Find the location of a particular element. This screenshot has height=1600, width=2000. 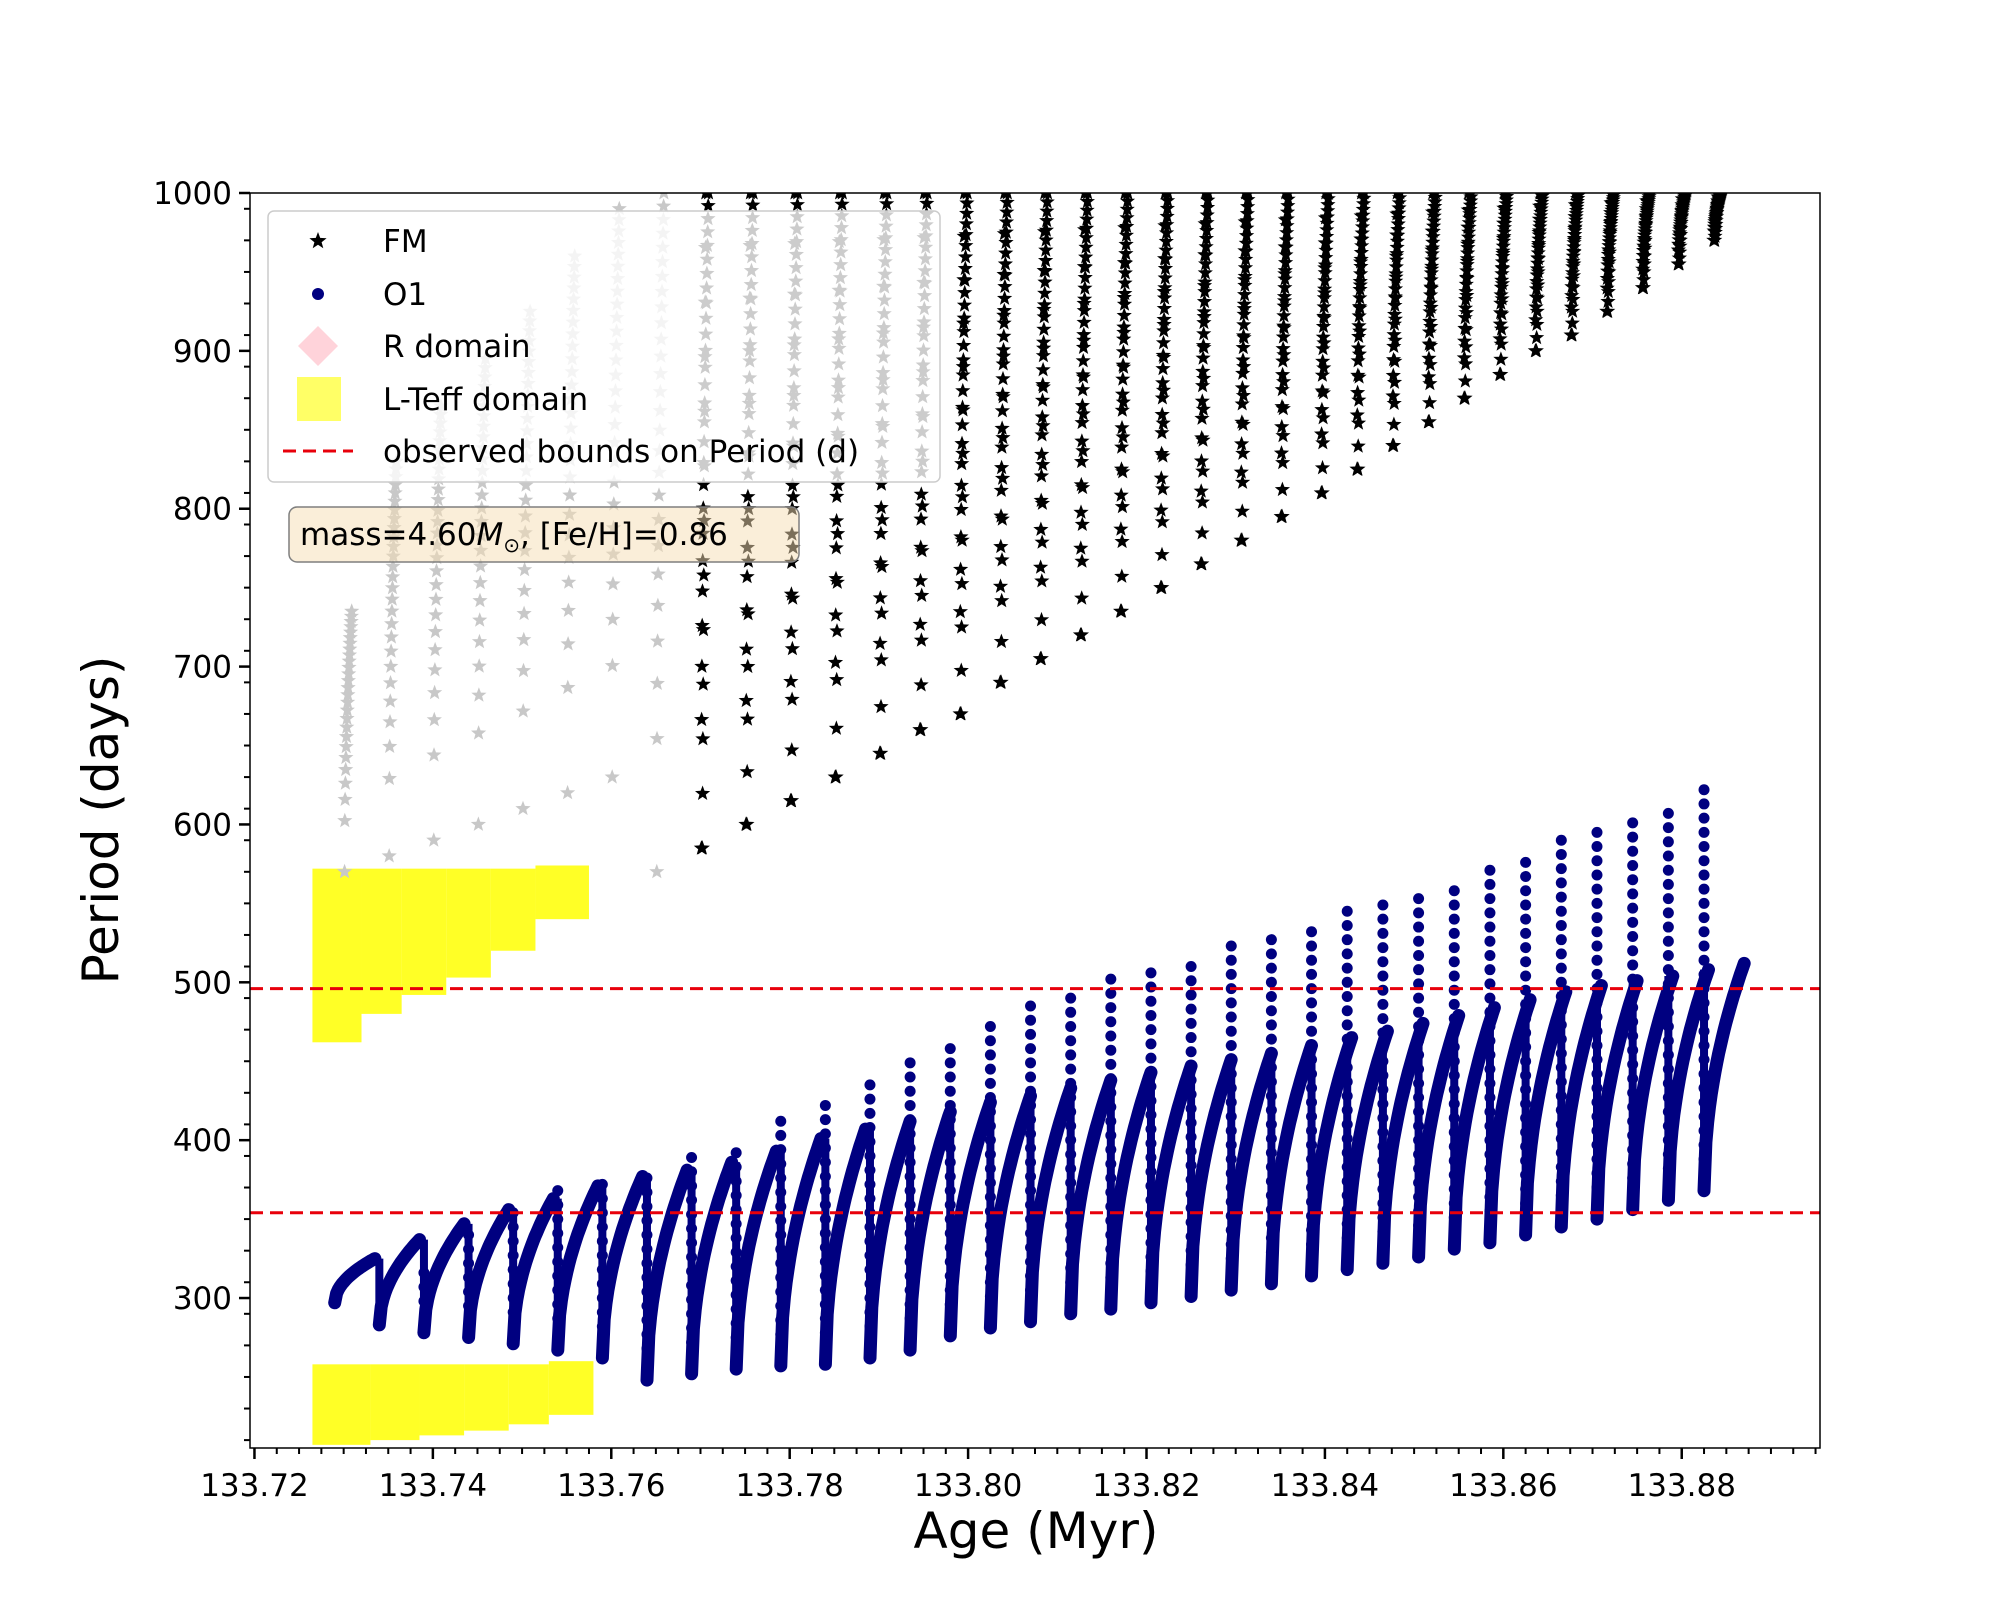

y-tick-label: 900 is located at coordinates (202, 352).